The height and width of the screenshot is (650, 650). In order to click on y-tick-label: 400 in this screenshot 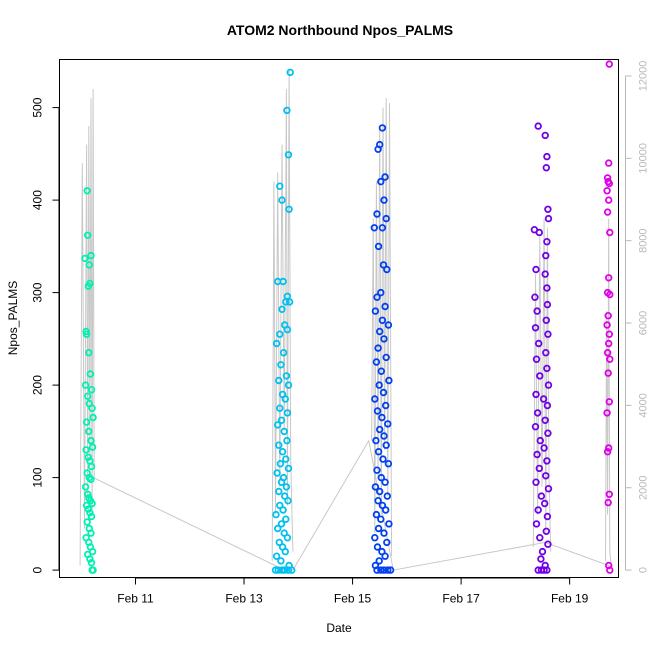, I will do `click(38, 200)`.